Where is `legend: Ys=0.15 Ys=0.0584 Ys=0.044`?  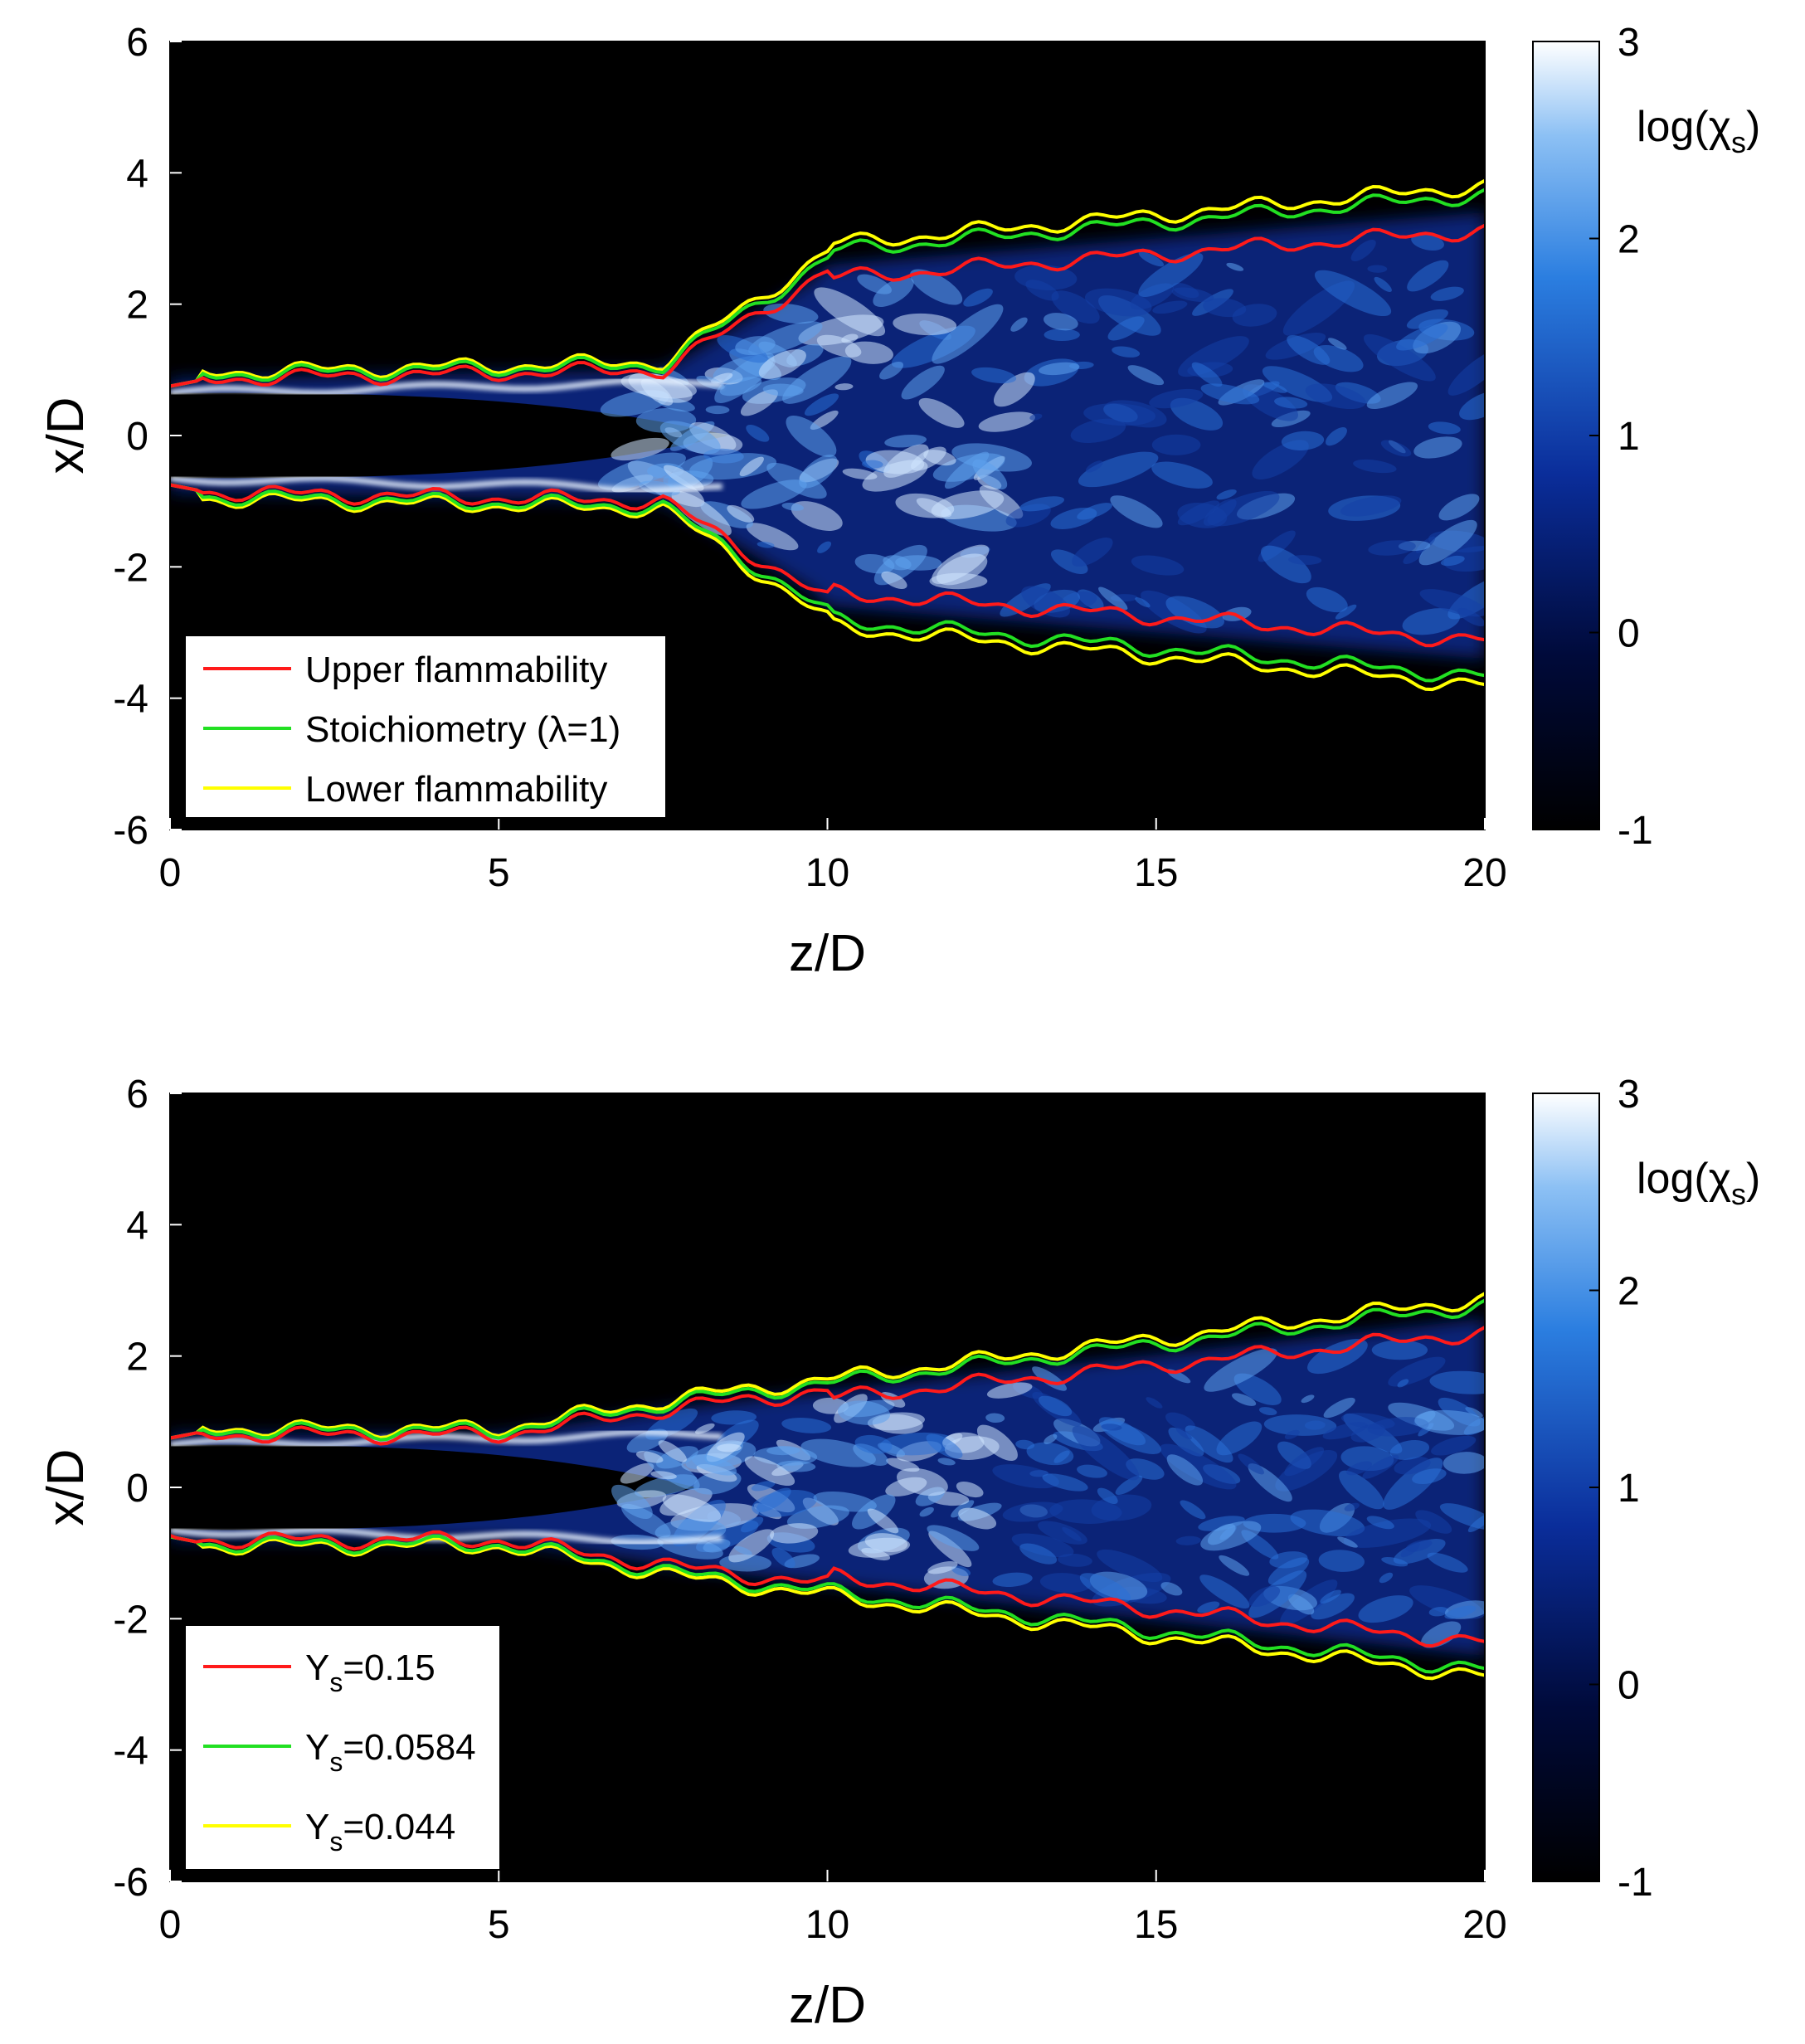 legend: Ys=0.15 Ys=0.0584 Ys=0.044 is located at coordinates (342, 1747).